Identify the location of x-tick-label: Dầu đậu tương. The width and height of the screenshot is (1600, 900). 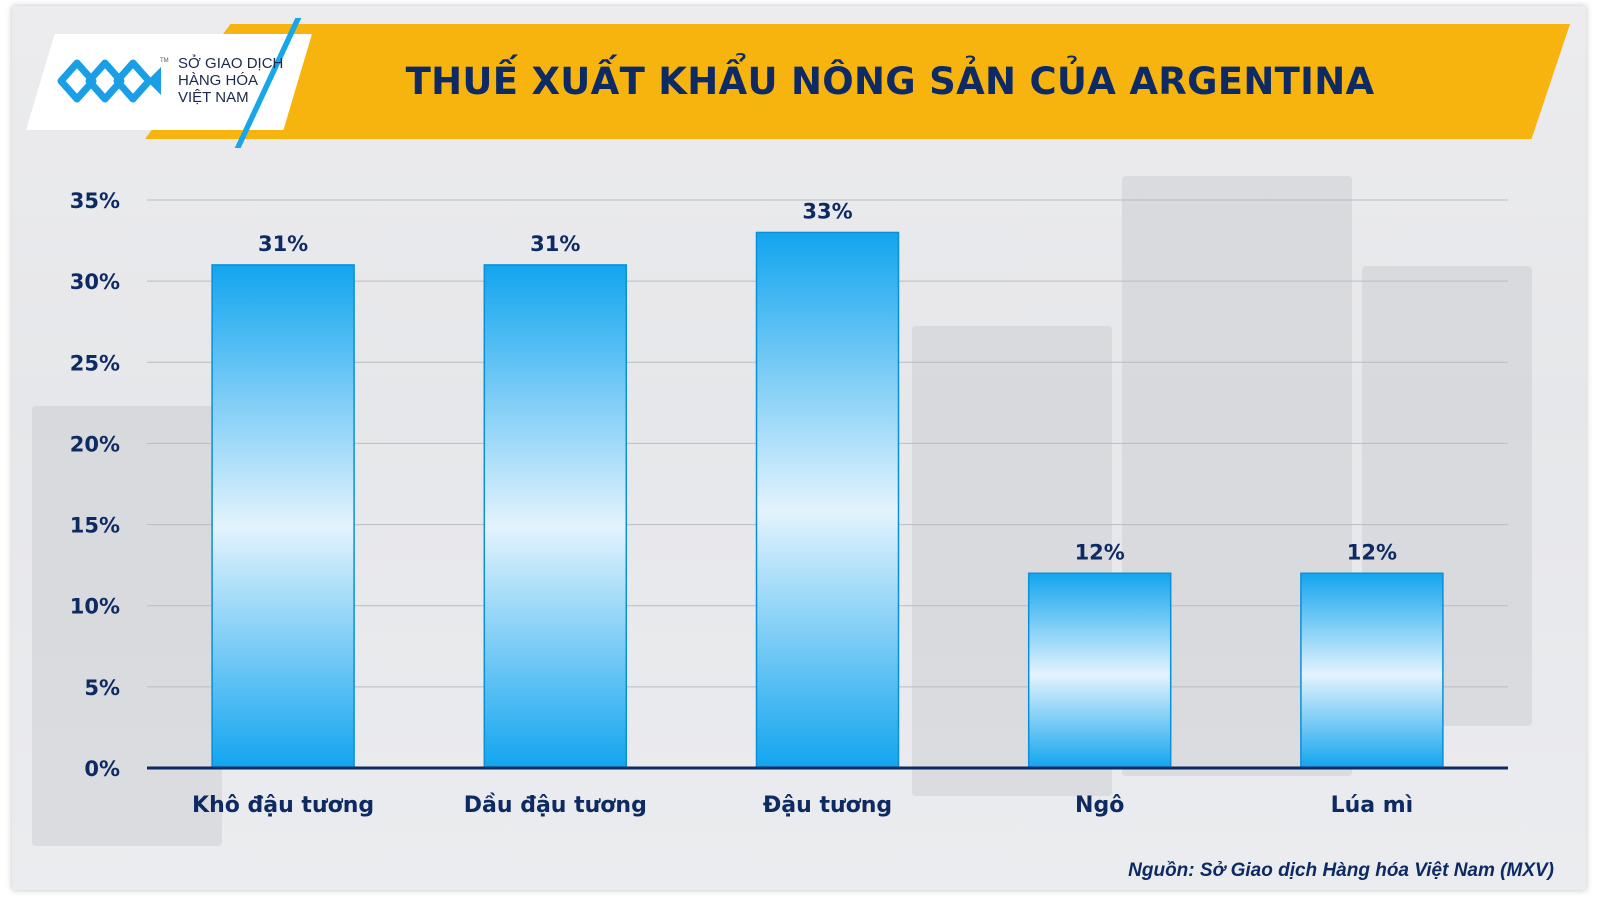
(555, 805).